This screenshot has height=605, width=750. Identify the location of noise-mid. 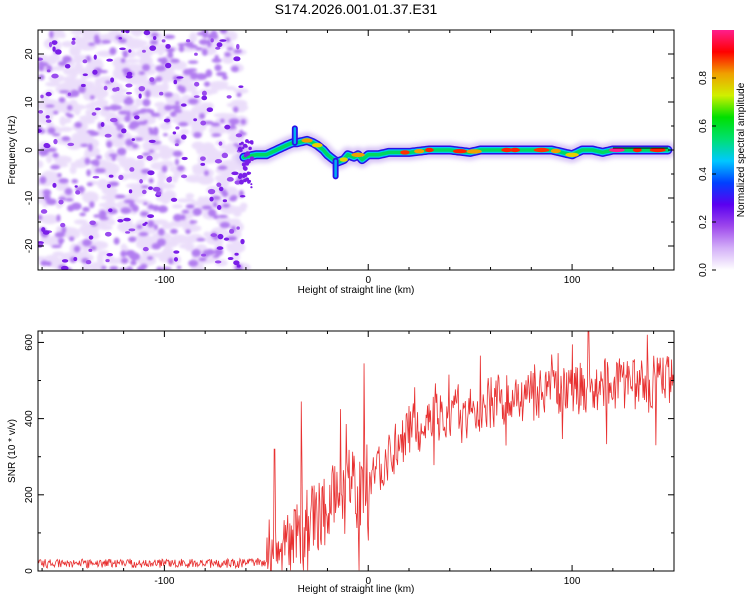
(142, 150).